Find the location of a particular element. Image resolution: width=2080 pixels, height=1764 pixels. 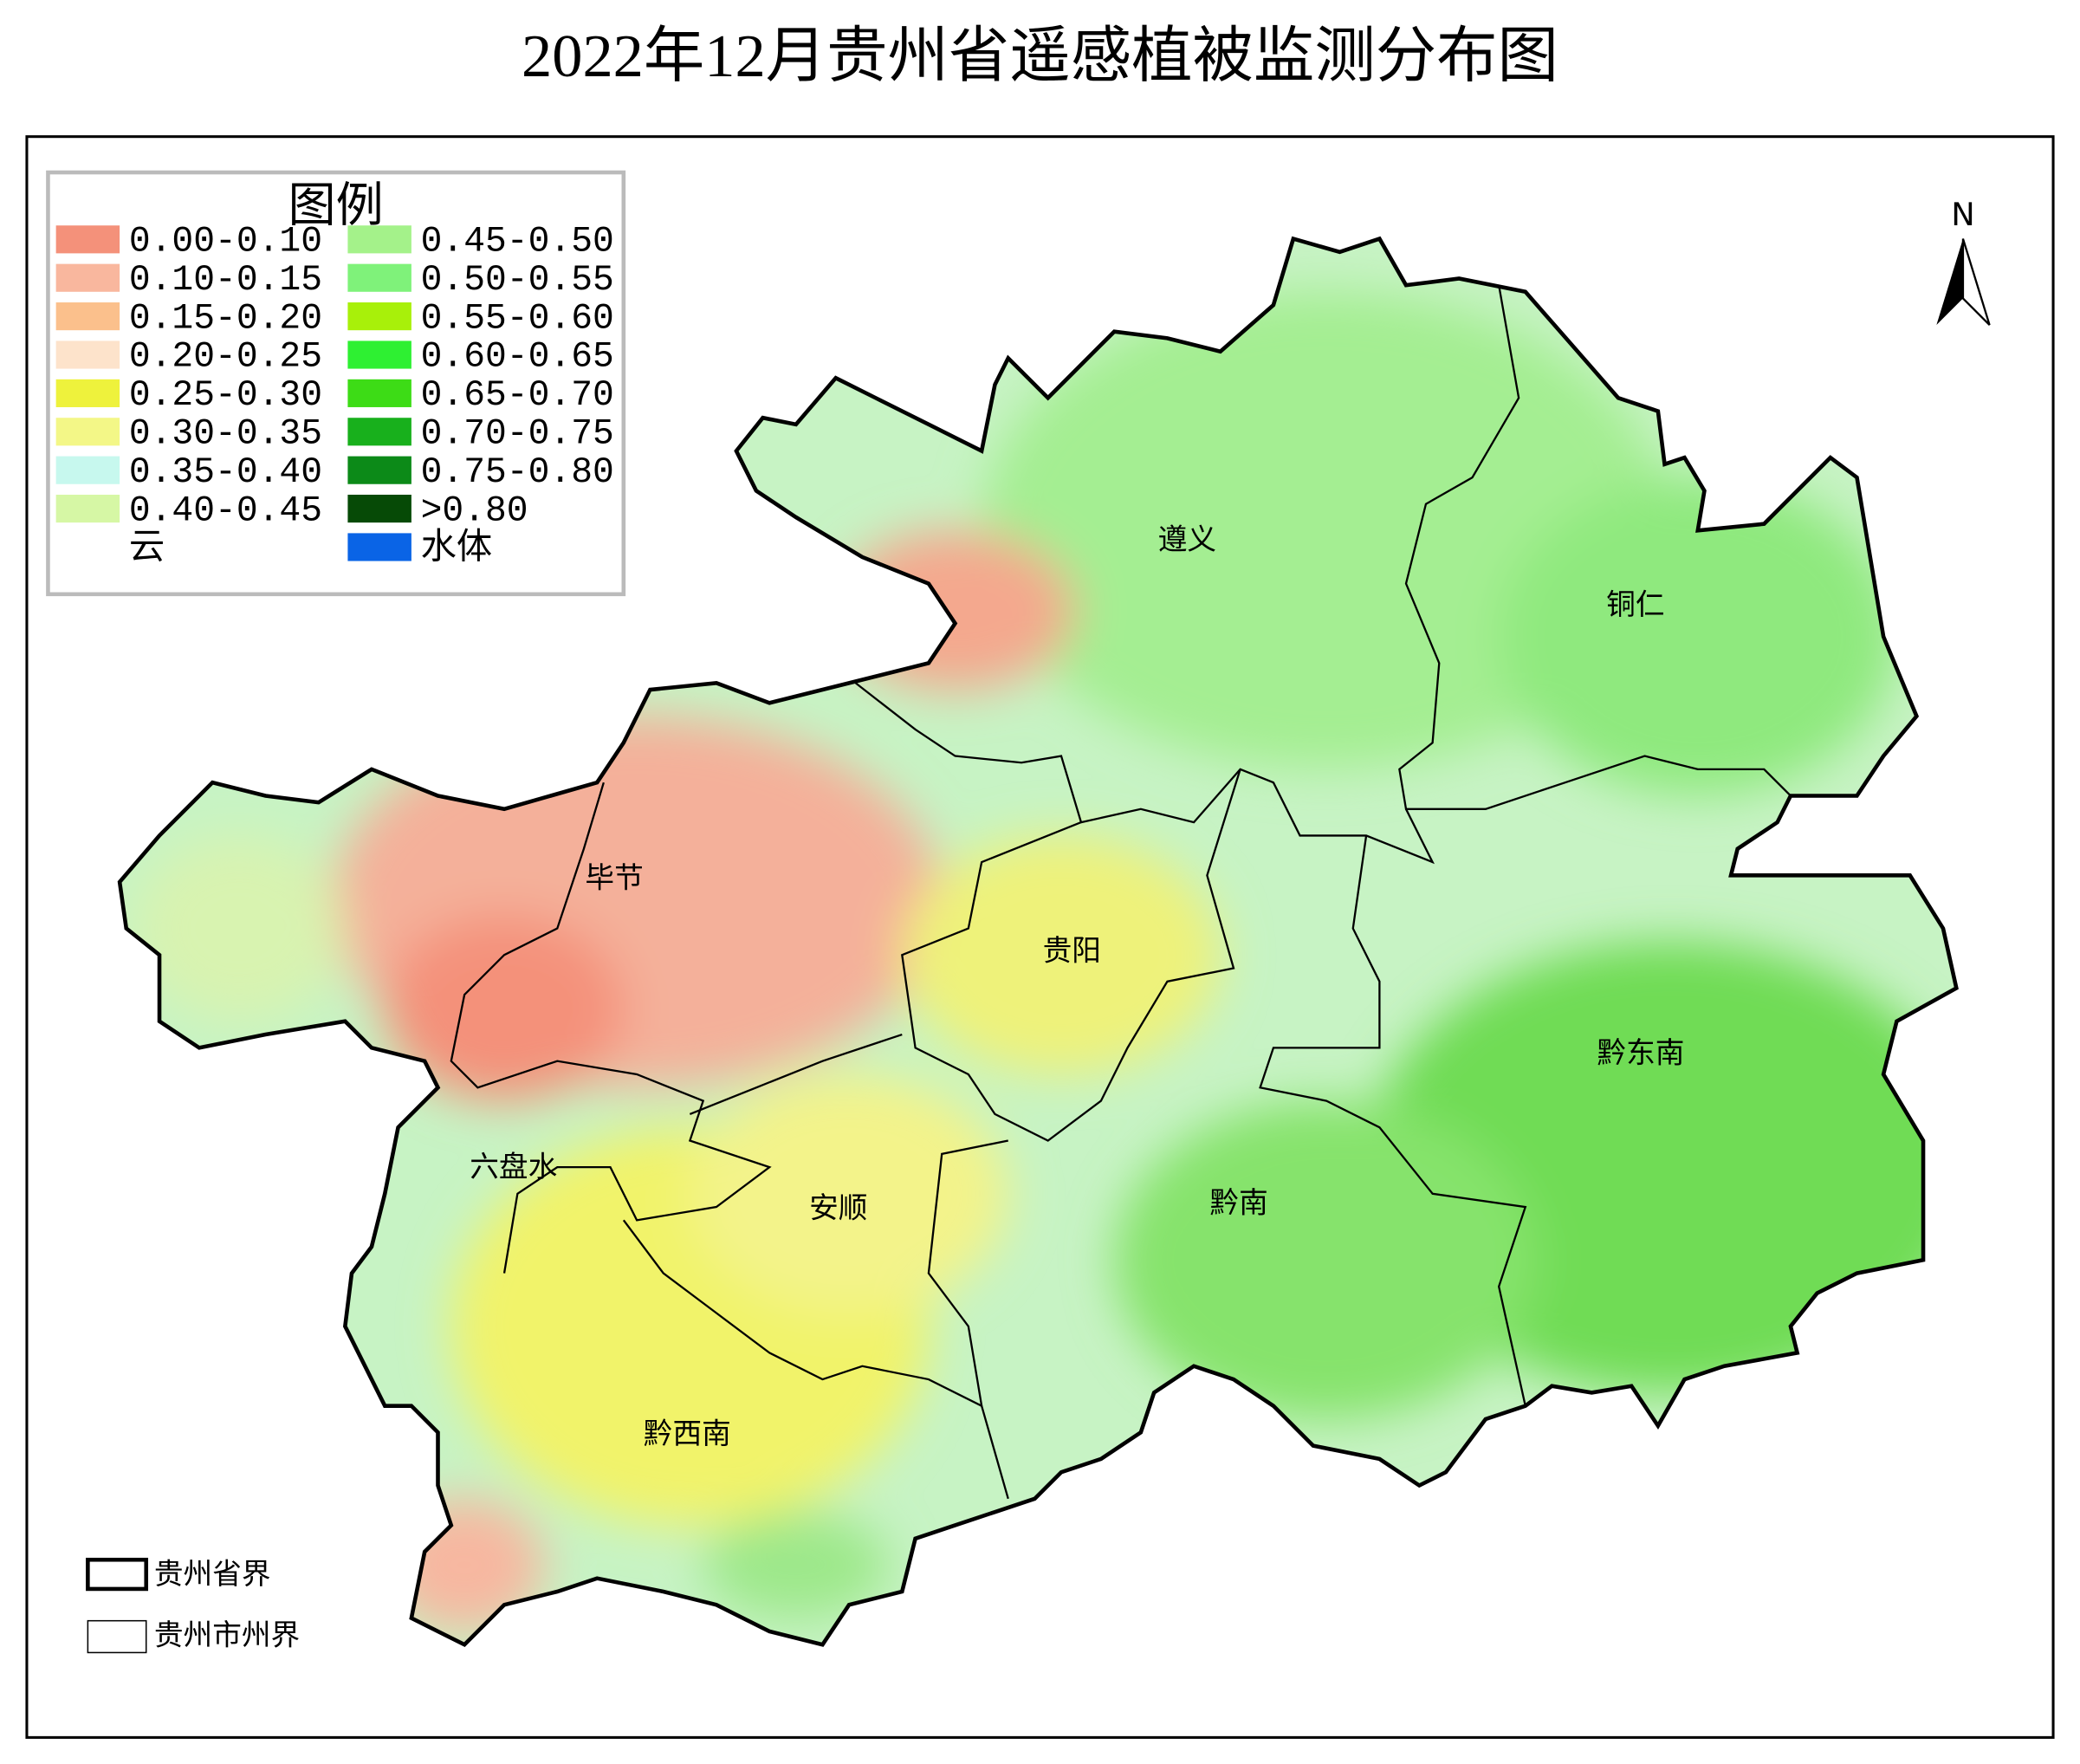

legend-box is located at coordinates (336, 383).